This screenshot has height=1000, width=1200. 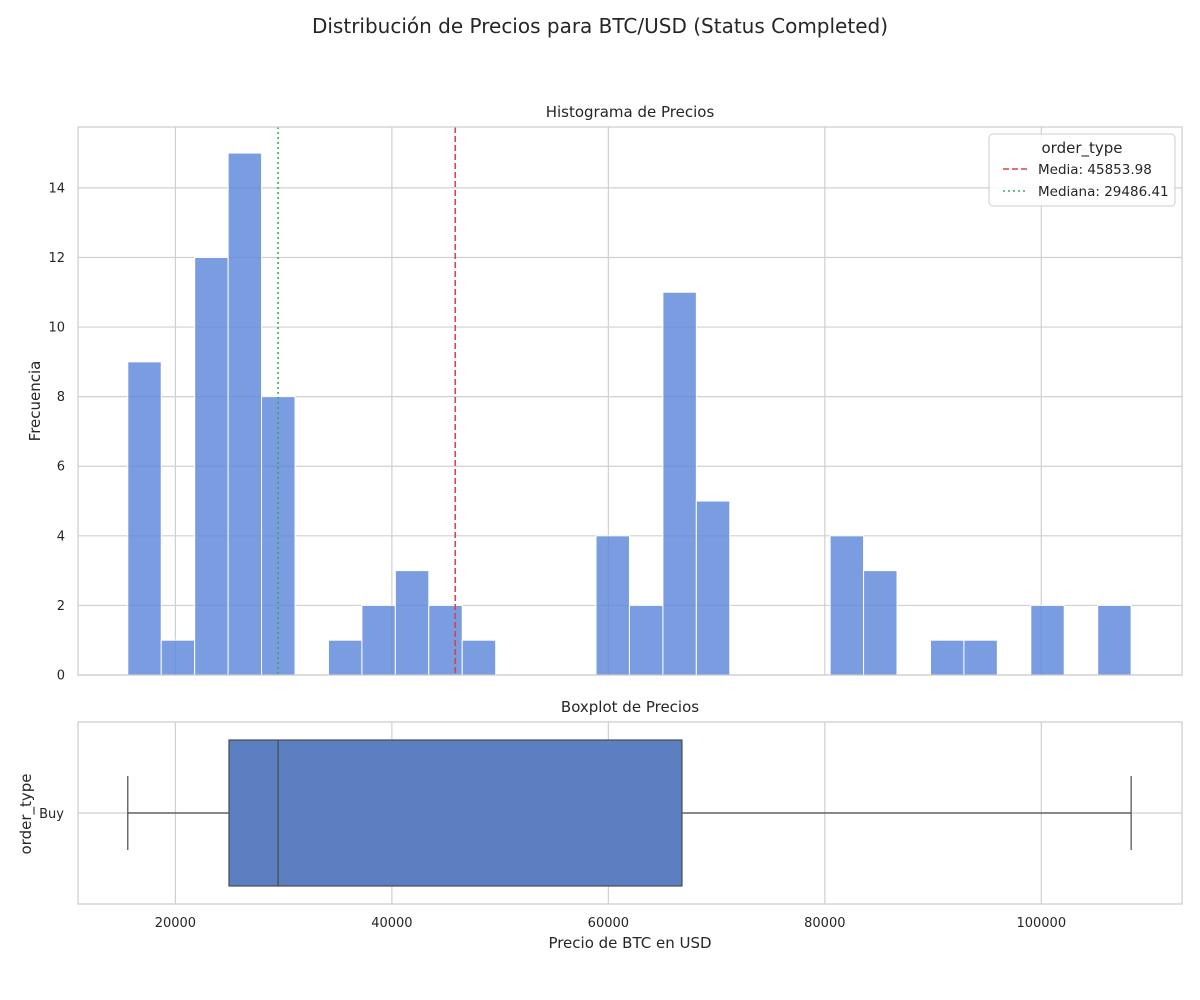 What do you see at coordinates (1081, 148) in the screenshot?
I see `legend-title: order_type` at bounding box center [1081, 148].